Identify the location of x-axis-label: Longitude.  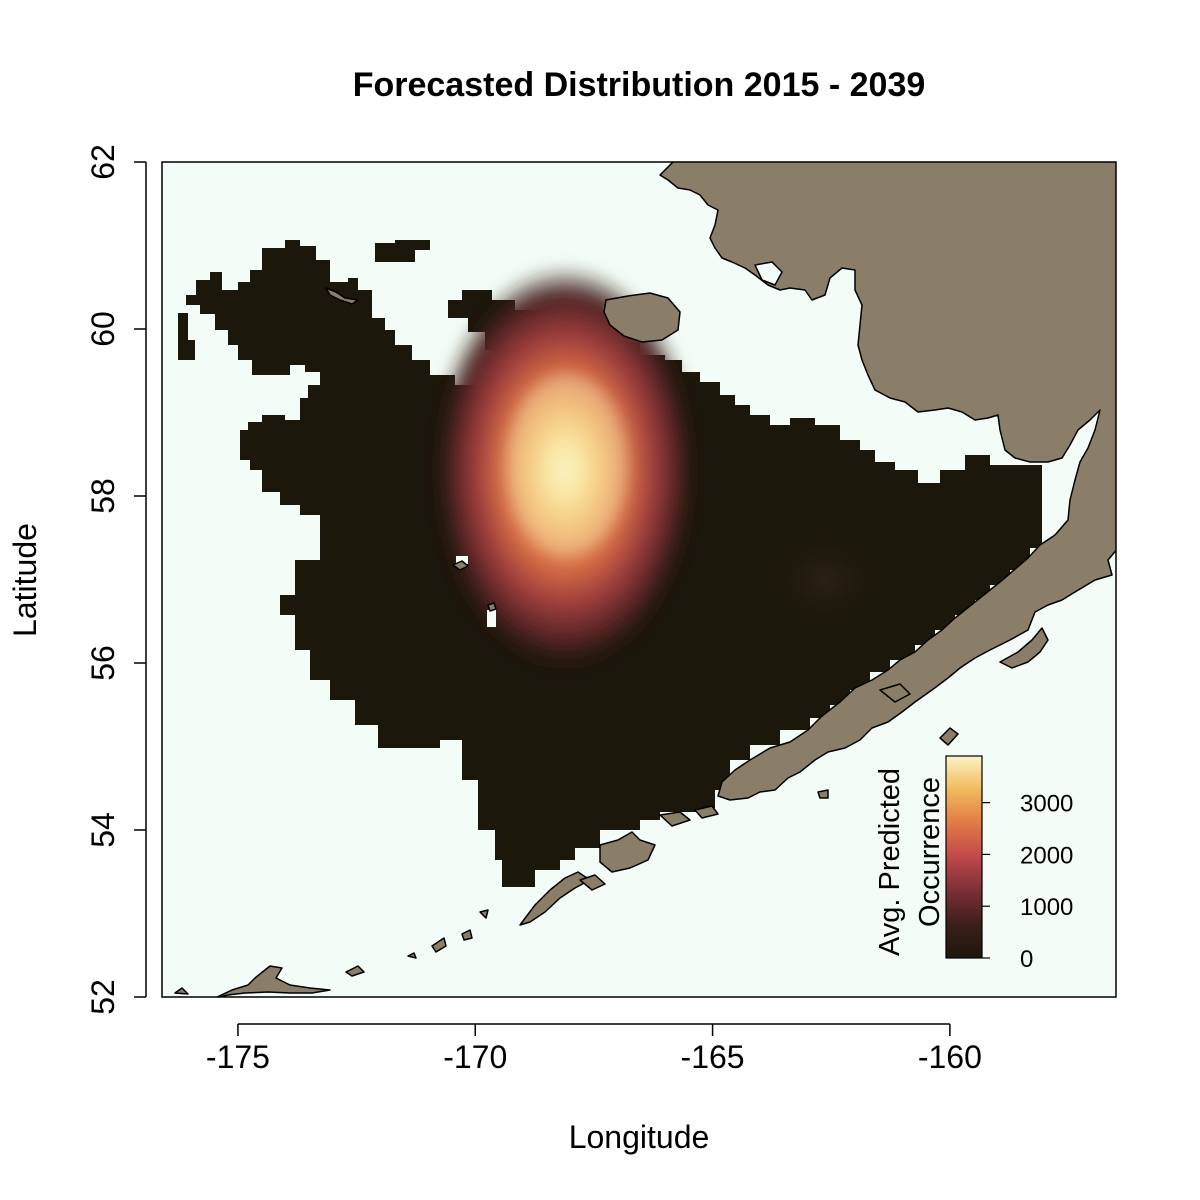
(639, 1137).